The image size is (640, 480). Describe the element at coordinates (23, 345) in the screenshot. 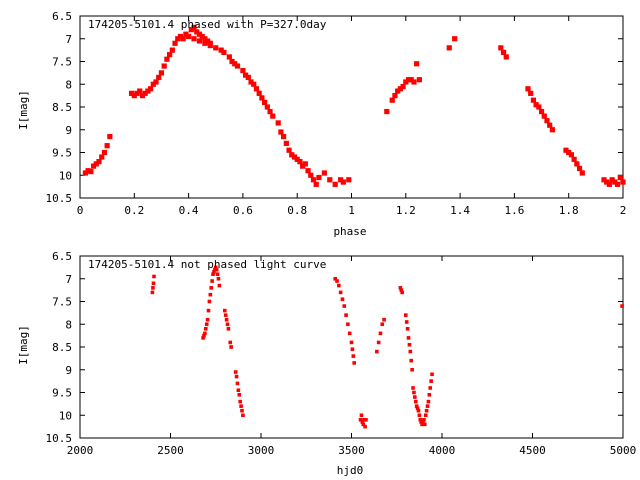

I see `unphased-y-axis-label: I[mag]` at that location.